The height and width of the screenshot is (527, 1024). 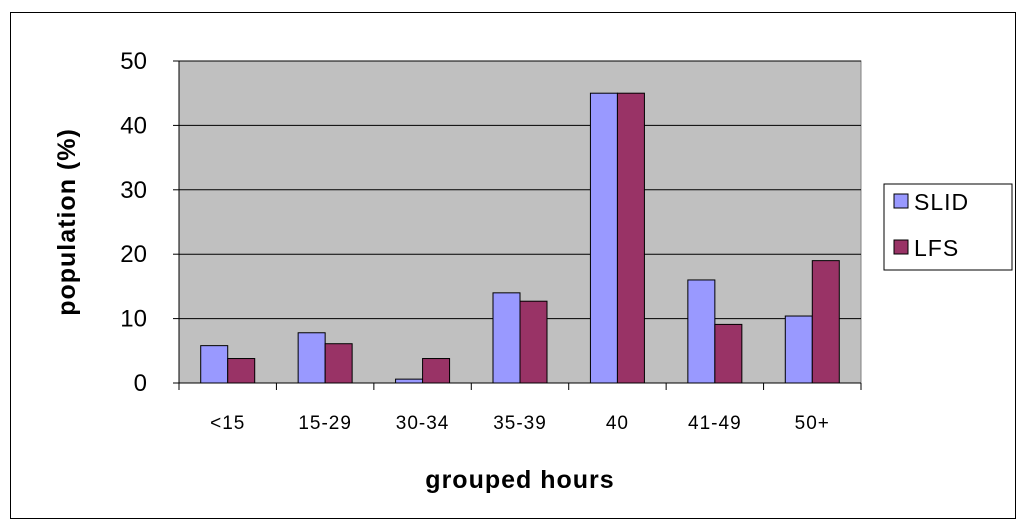 I want to click on y-axis-title: population (%), so click(x=67, y=222).